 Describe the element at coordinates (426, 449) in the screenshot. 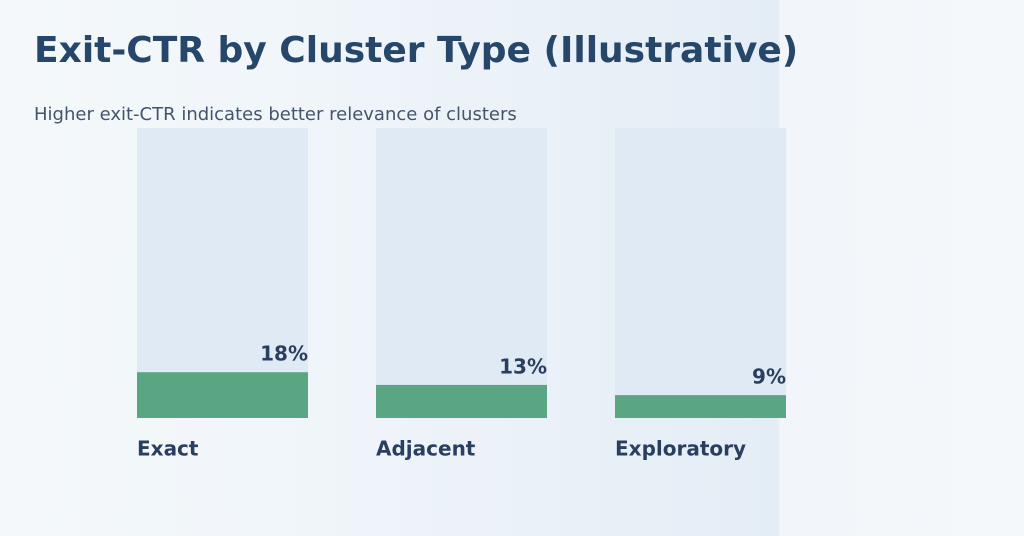

I see `x-tick-label: Adjacent` at that location.